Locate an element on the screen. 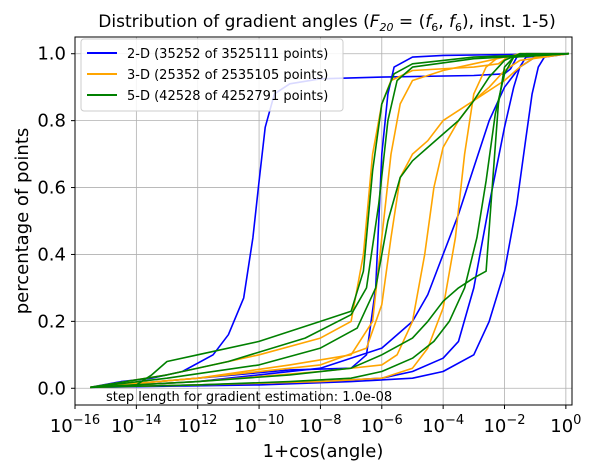  y-tick-label: 0.2 is located at coordinates (51, 321).